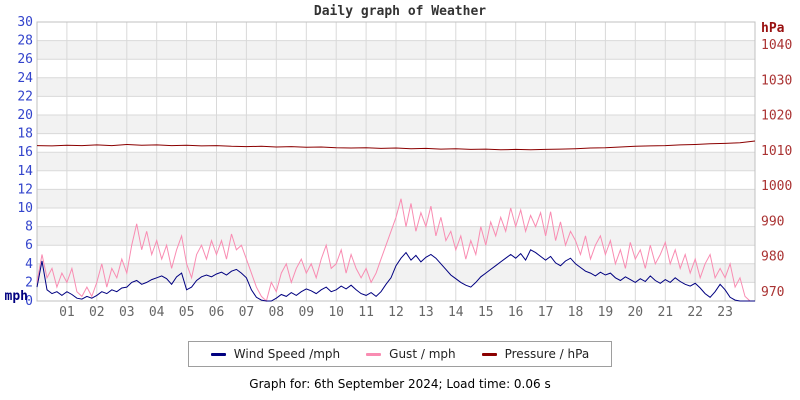 This screenshot has height=400, width=800. Describe the element at coordinates (426, 312) in the screenshot. I see `x-tick-label: 13` at that location.